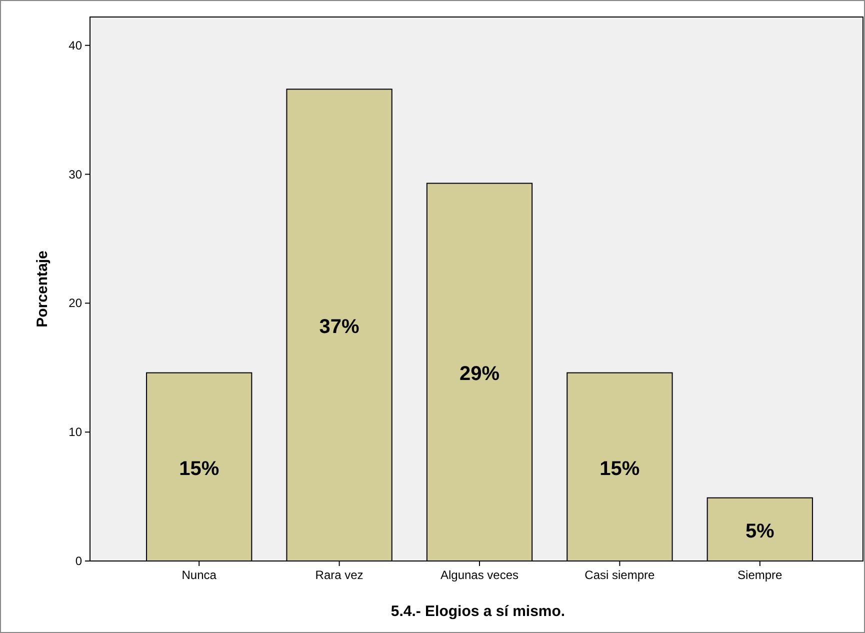  What do you see at coordinates (75, 432) in the screenshot?
I see `y-tick-label: 10` at bounding box center [75, 432].